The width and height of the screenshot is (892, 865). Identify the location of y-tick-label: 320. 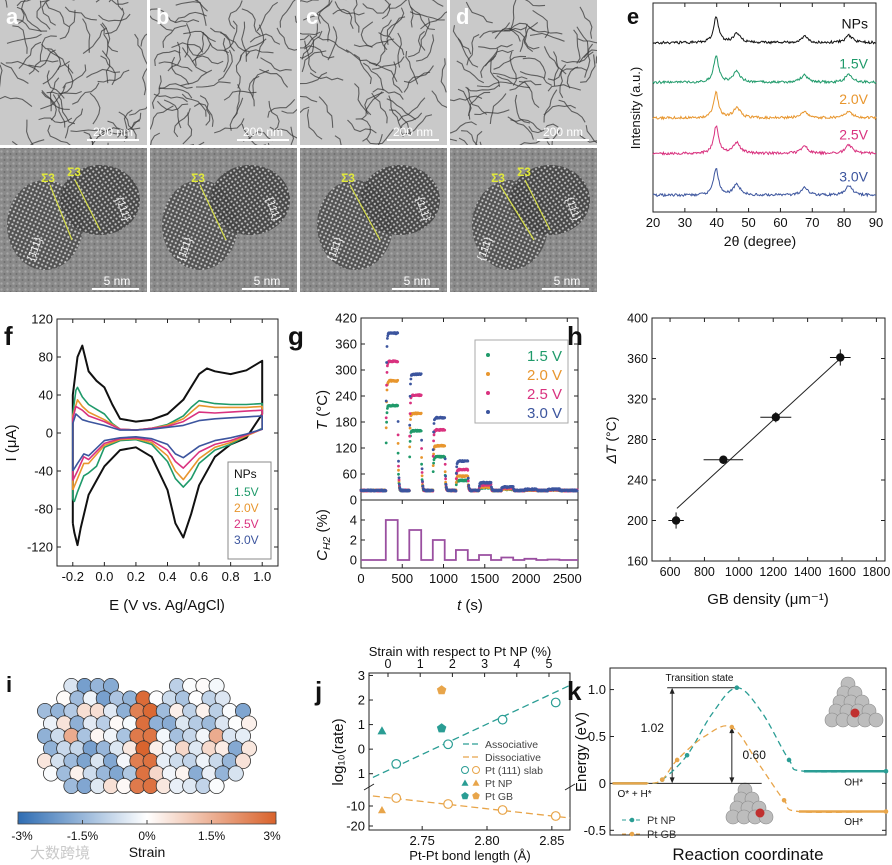
(637, 400).